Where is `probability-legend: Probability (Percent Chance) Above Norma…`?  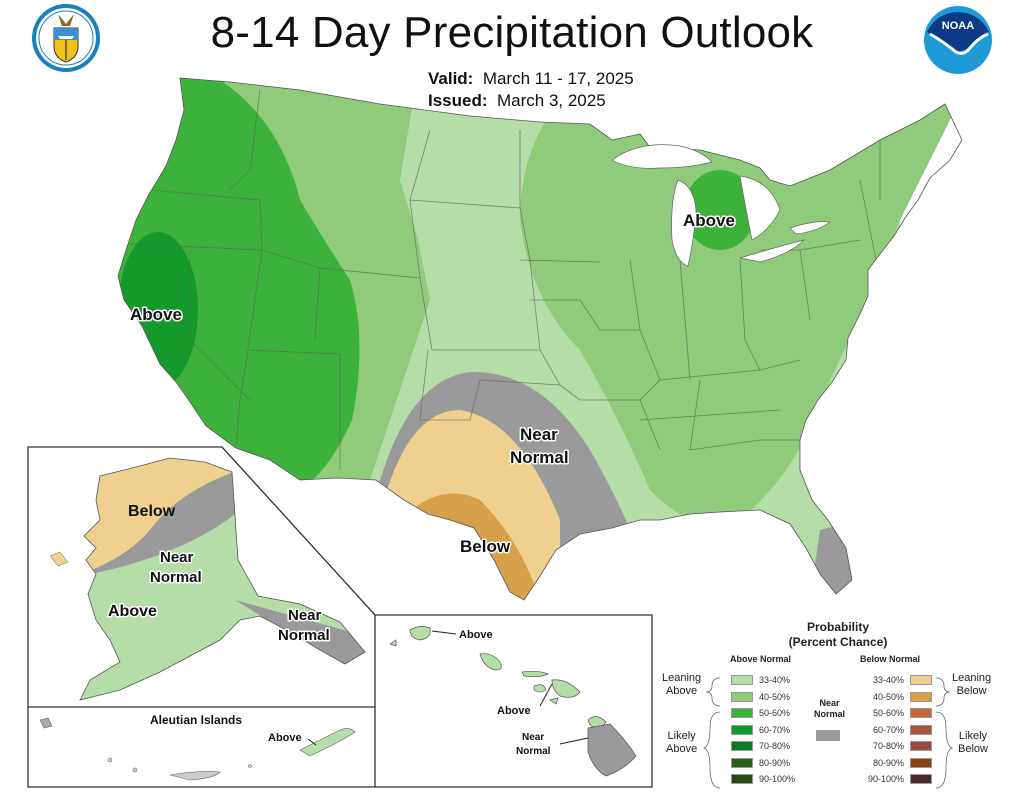 probability-legend: Probability (Percent Chance) Above Norma… is located at coordinates (838, 705).